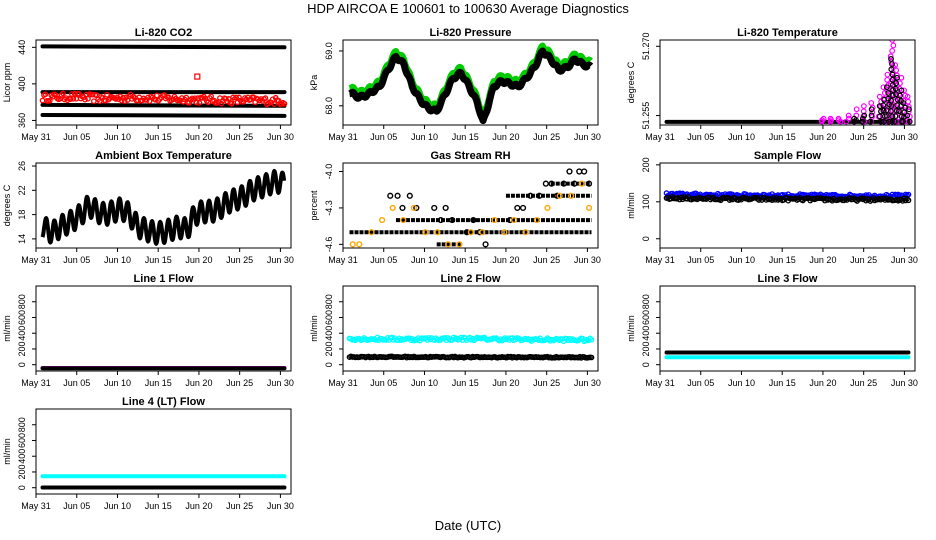  What do you see at coordinates (646, 317) in the screenshot?
I see `y-tick-label: 600` at bounding box center [646, 317].